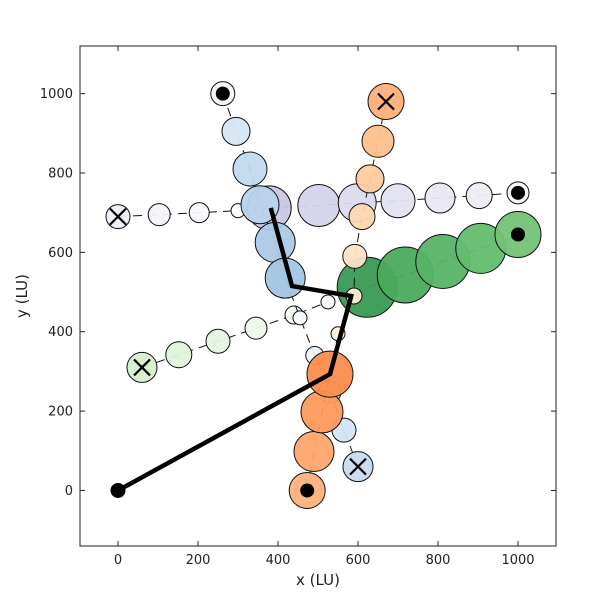  What do you see at coordinates (60, 332) in the screenshot?
I see `y-tick-label-2: 400` at bounding box center [60, 332].